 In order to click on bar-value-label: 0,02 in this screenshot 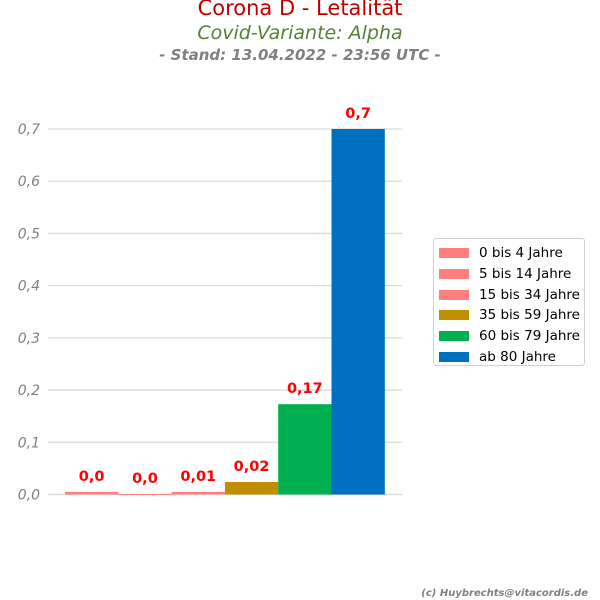, I will do `click(252, 467)`.